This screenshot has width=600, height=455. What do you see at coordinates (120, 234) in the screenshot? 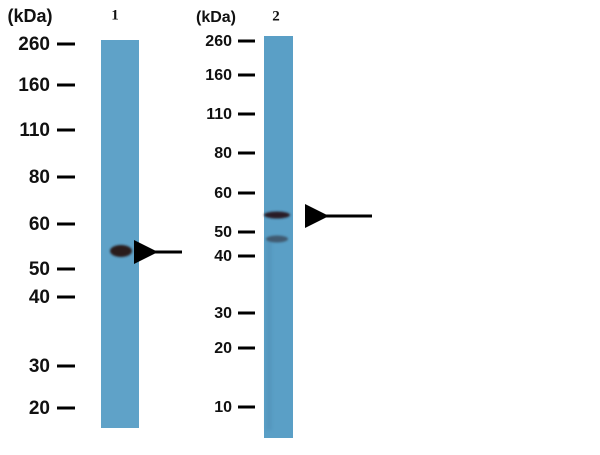
I see `lane` at bounding box center [120, 234].